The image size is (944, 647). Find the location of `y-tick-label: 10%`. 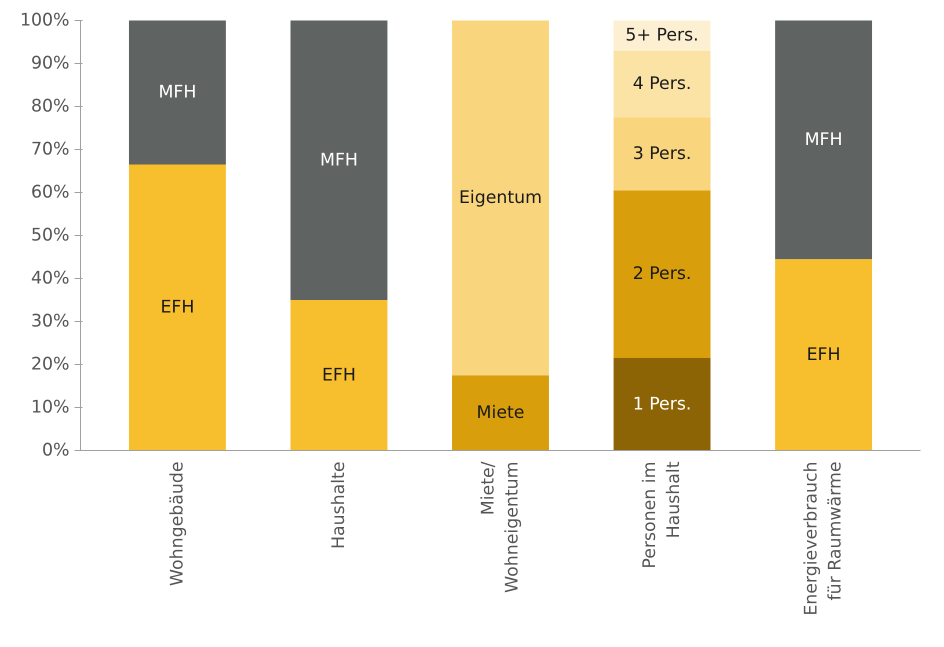

y-tick-label: 10% is located at coordinates (50, 408).